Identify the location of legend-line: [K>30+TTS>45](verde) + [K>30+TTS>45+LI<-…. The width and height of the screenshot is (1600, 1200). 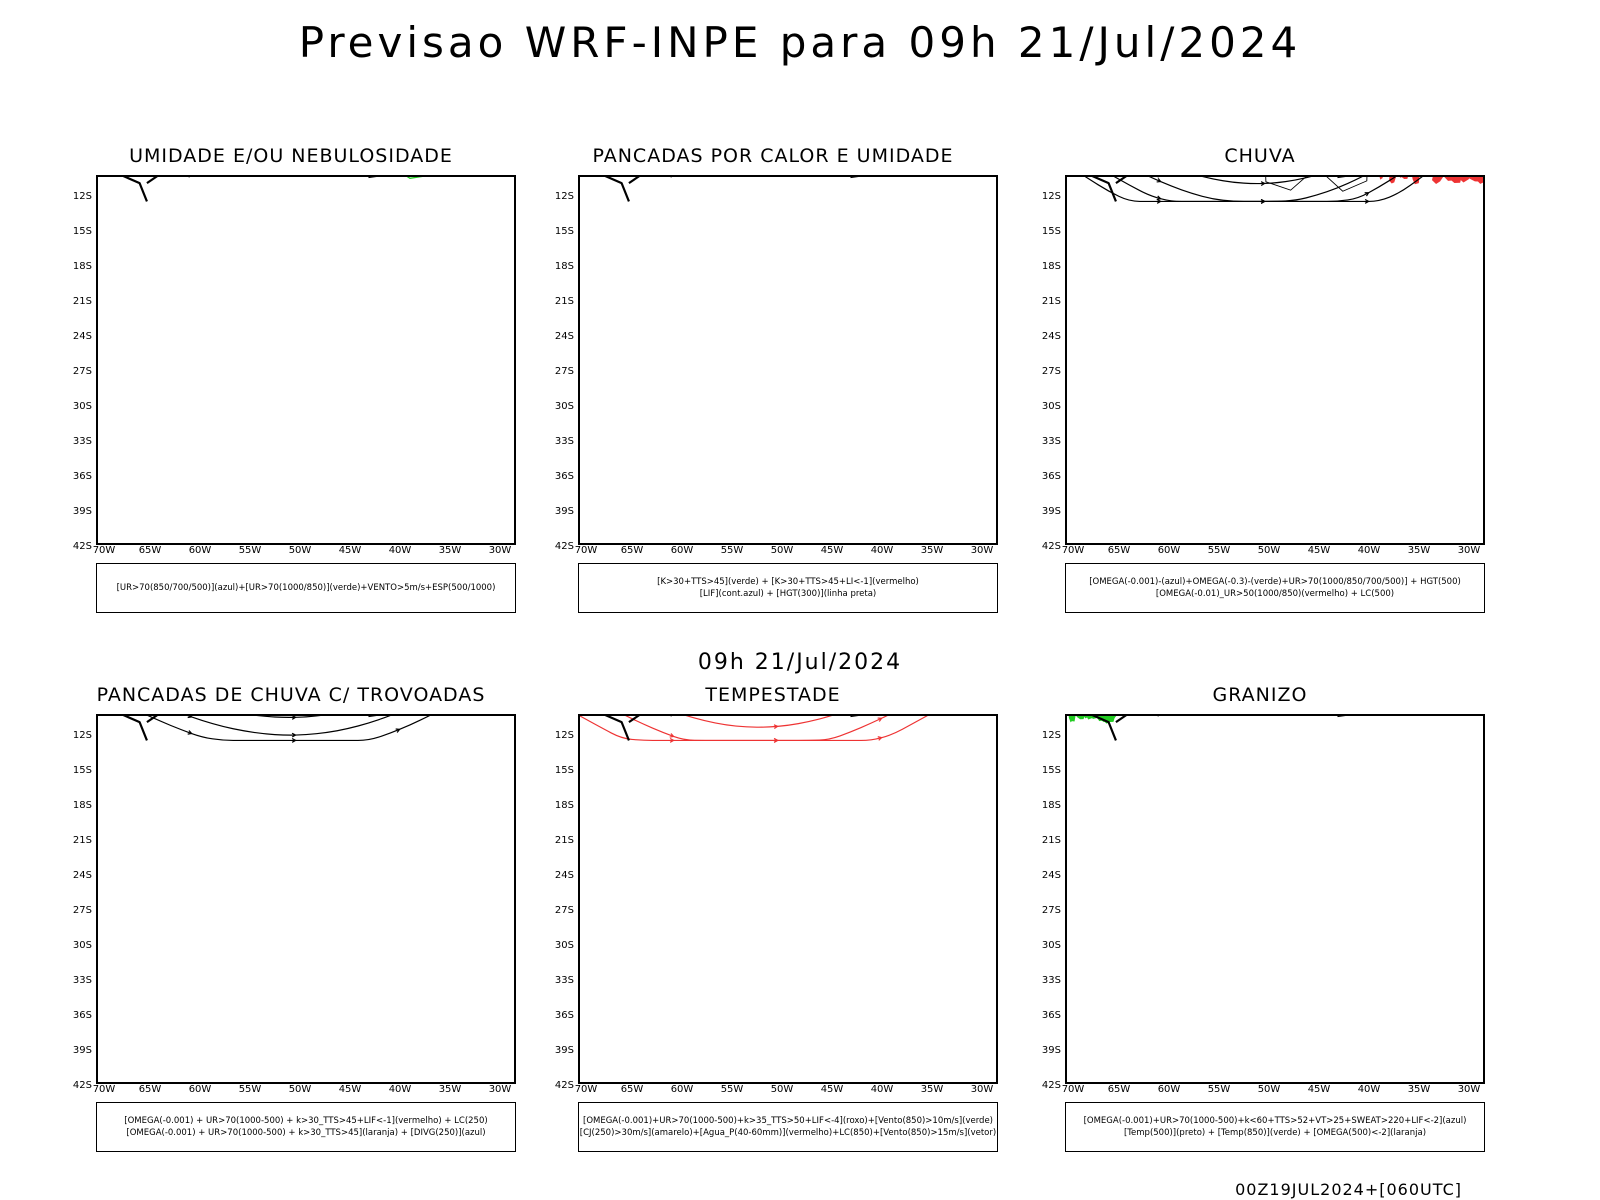
(788, 582).